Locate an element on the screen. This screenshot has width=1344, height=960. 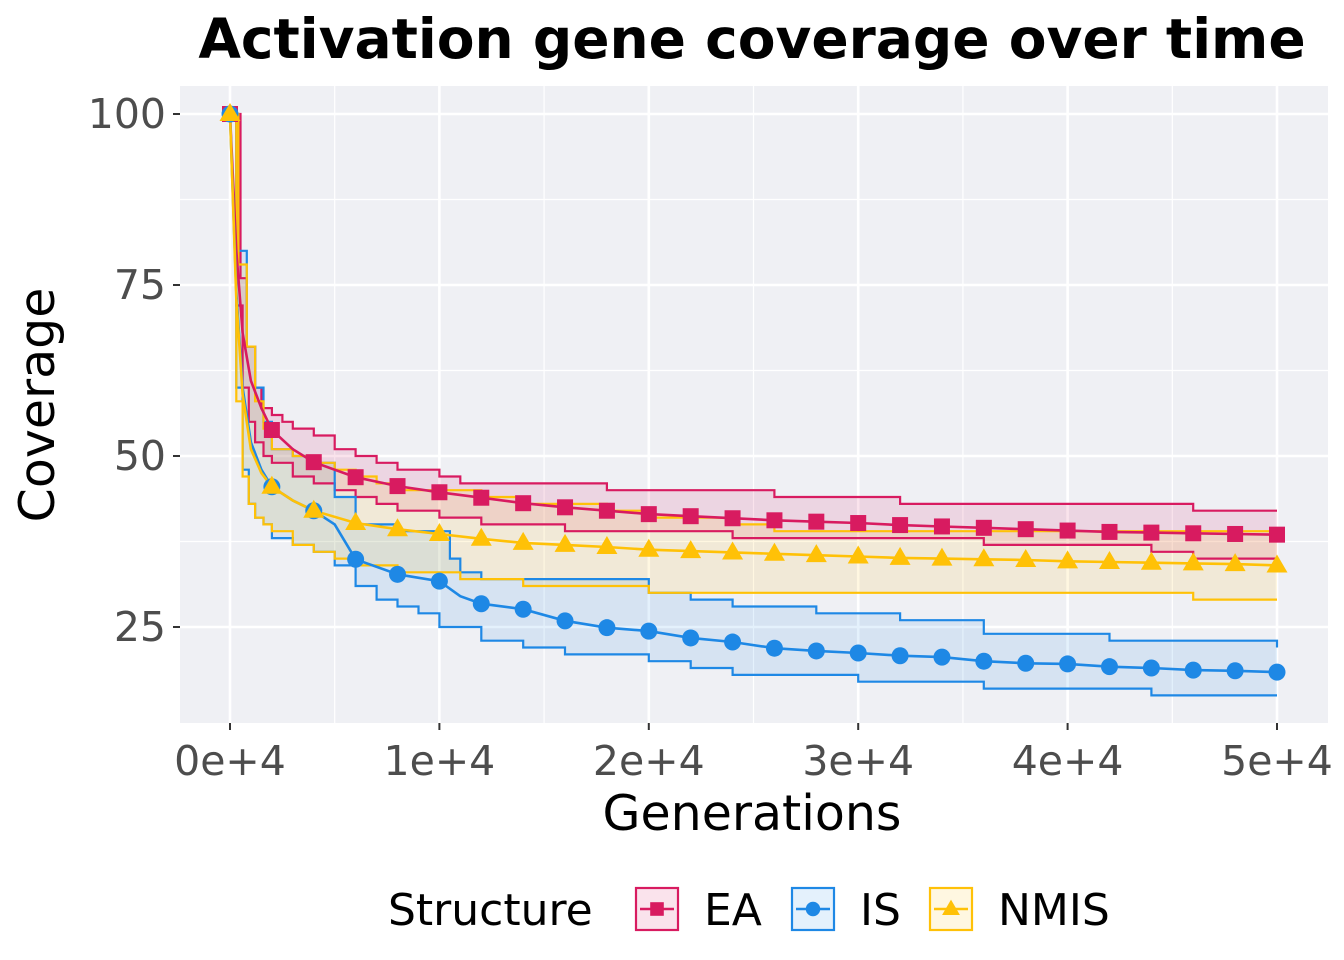
y-tick-label: 100 is located at coordinates (127, 114).